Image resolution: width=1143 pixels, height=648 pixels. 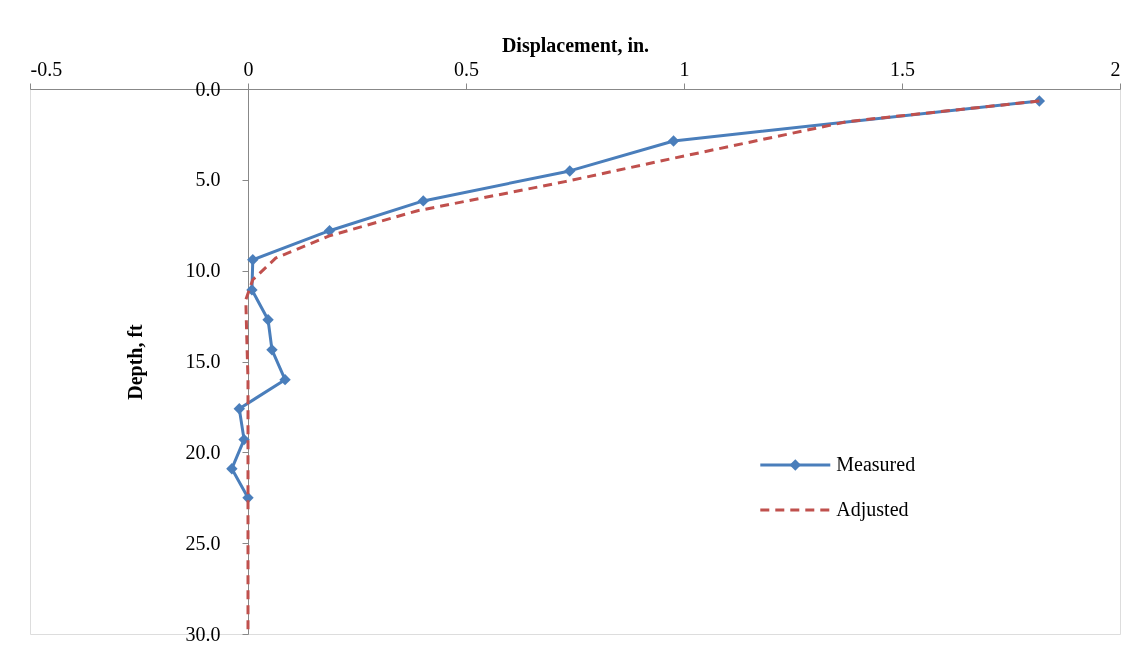 I want to click on x-axis-title: Displacement, in., so click(x=575, y=45).